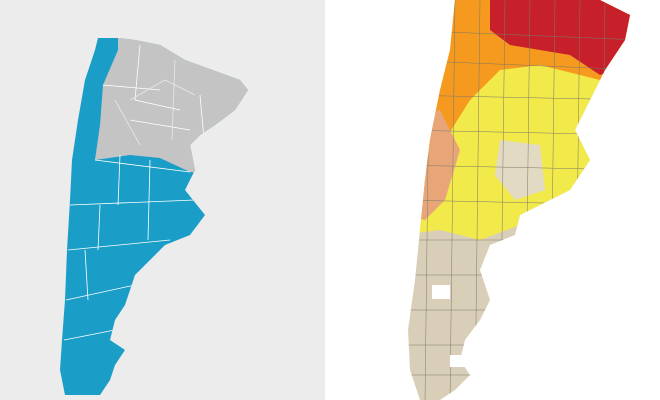 This screenshot has height=400, width=660. Describe the element at coordinates (560, 37) in the screenshot. I see `red-region` at that location.